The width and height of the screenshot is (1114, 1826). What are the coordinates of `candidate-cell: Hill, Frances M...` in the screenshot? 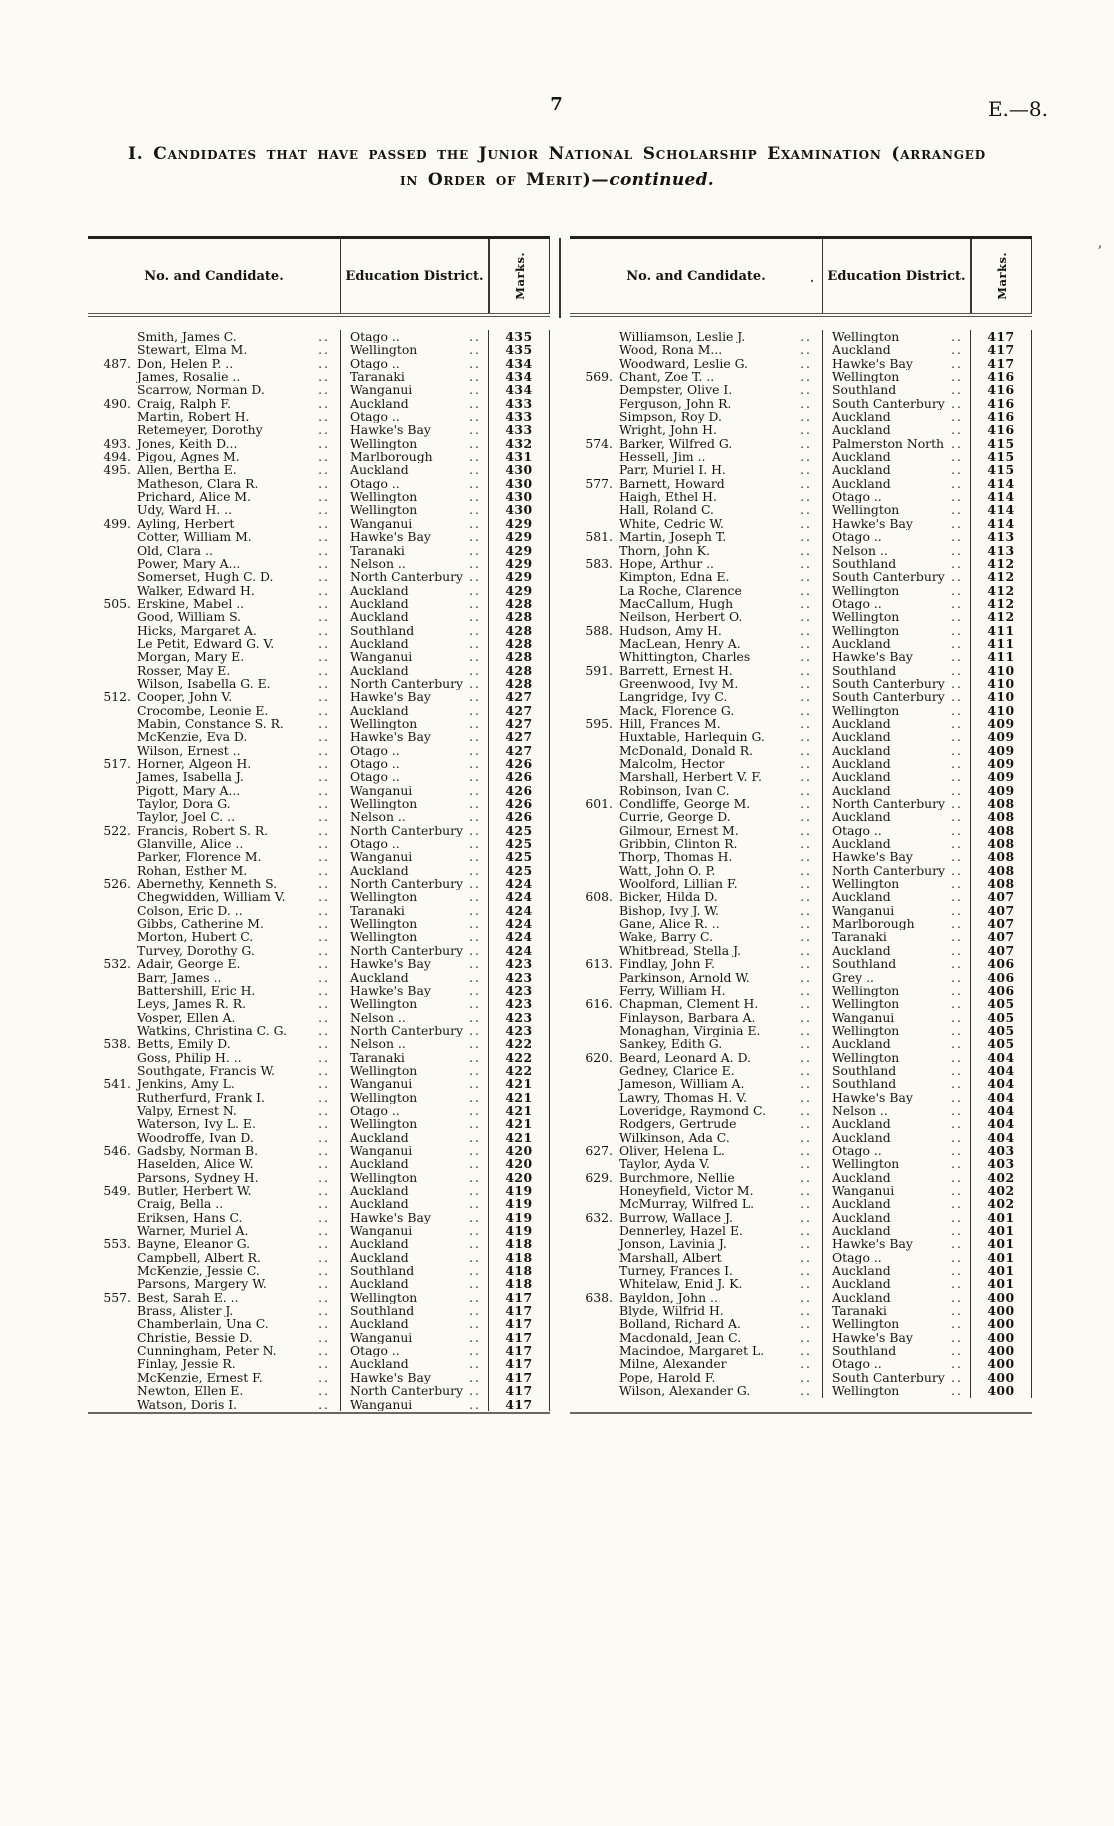 It's located at (720, 723).